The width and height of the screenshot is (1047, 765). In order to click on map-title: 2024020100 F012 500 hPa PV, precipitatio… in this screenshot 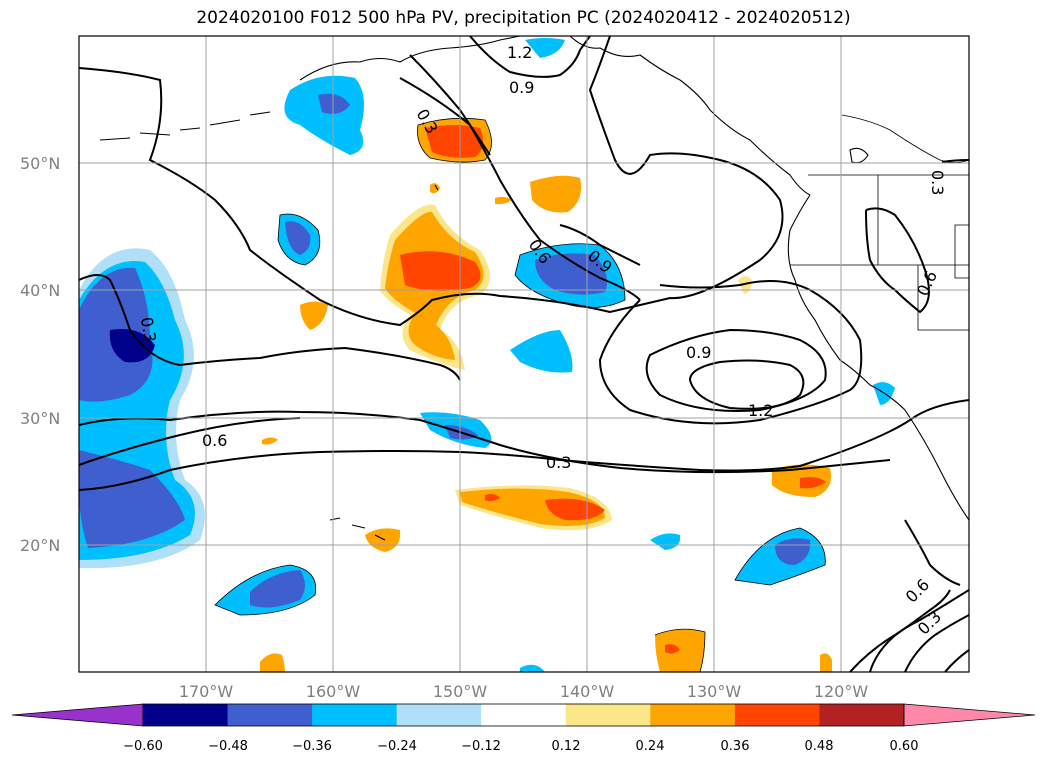, I will do `click(523, 18)`.